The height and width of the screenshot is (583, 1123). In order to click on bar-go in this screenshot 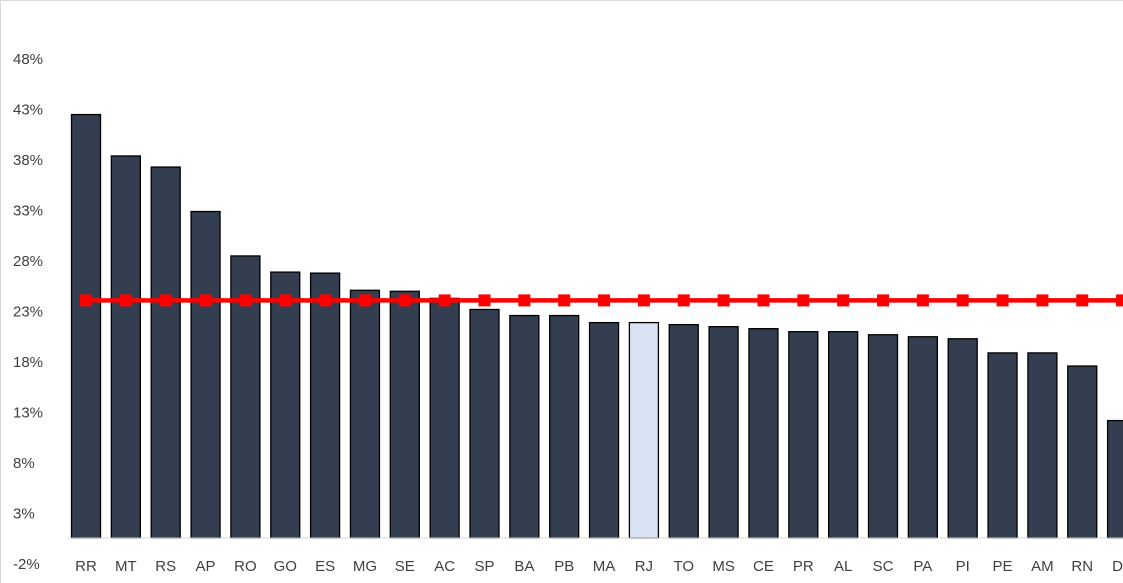, I will do `click(285, 405)`.